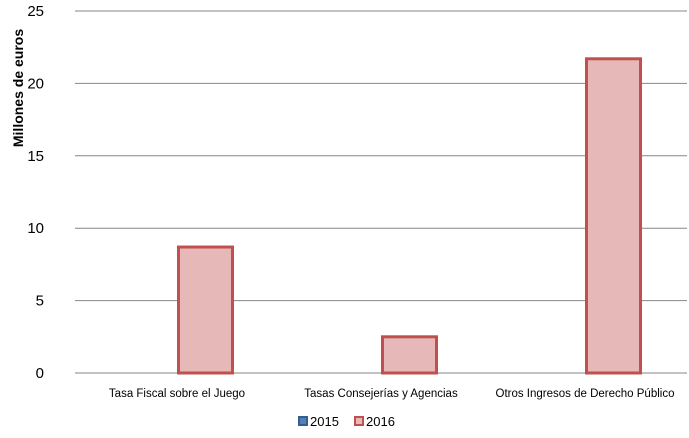 The width and height of the screenshot is (689, 438). Describe the element at coordinates (35, 83) in the screenshot. I see `y-tick-label: 20` at that location.